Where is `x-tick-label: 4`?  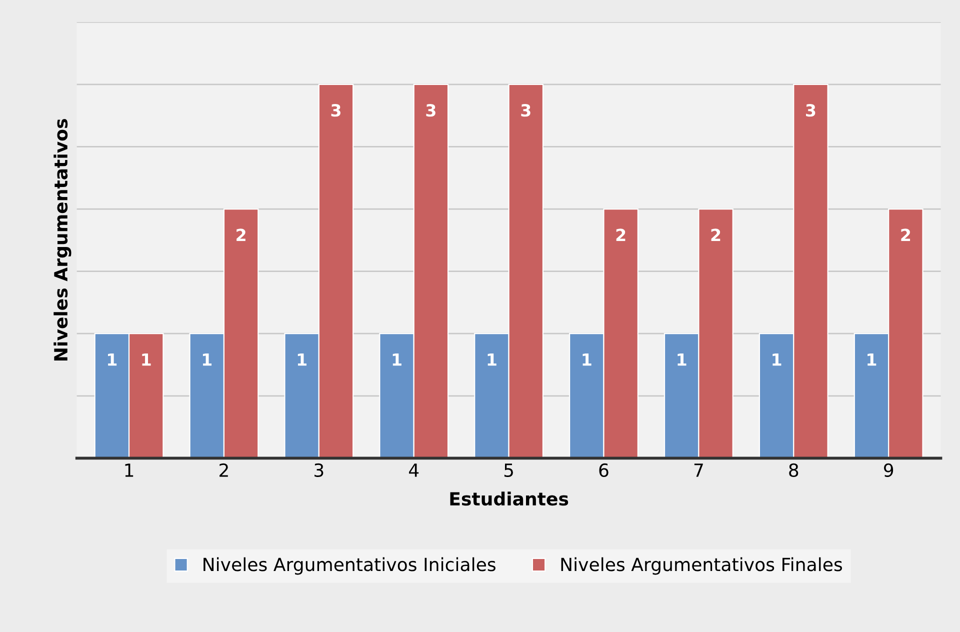 x-tick-label: 4 is located at coordinates (413, 470).